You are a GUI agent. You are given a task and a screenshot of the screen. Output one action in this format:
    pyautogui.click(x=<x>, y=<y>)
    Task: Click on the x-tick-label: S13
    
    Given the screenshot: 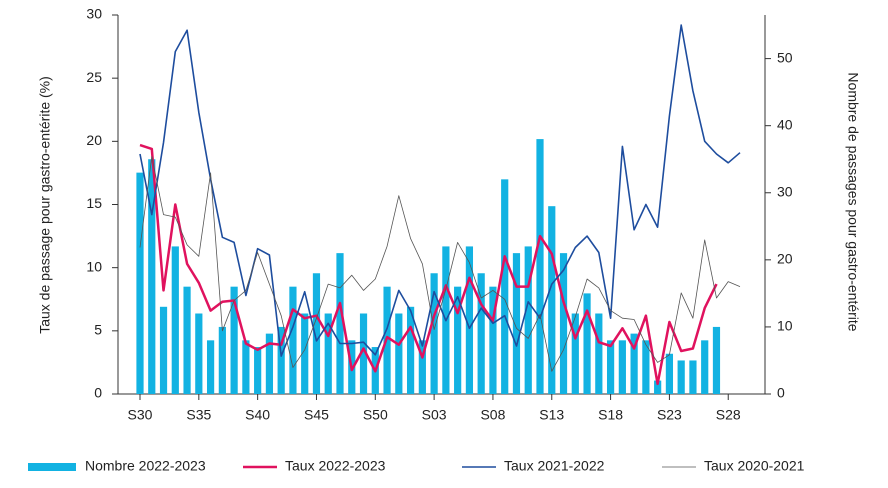 What is the action you would take?
    pyautogui.click(x=551, y=415)
    